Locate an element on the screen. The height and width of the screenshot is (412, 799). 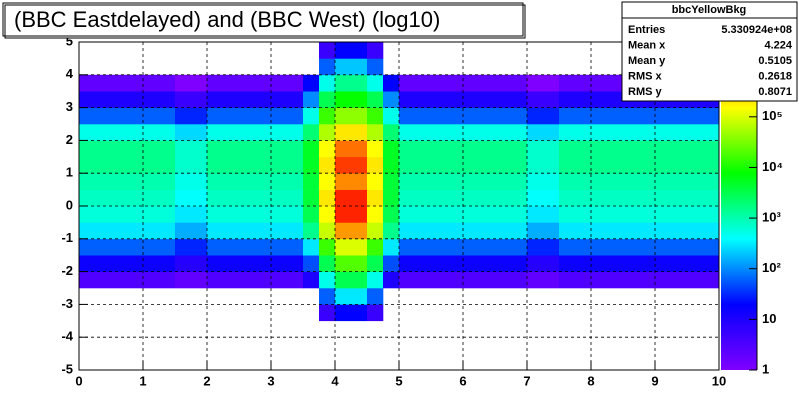
y-tick-label: 5 is located at coordinates (69, 40).